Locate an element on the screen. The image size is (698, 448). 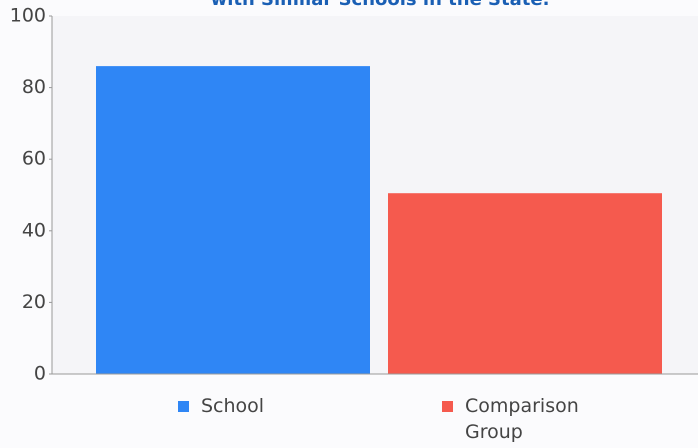
legend-item: School is located at coordinates (253, 406).